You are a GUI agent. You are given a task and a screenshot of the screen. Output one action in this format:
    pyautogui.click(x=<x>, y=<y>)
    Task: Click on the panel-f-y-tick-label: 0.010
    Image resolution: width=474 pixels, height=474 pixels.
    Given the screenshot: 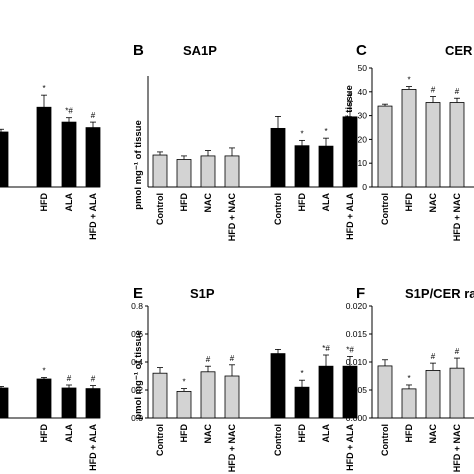 What is the action you would take?
    pyautogui.click(x=357, y=362)
    